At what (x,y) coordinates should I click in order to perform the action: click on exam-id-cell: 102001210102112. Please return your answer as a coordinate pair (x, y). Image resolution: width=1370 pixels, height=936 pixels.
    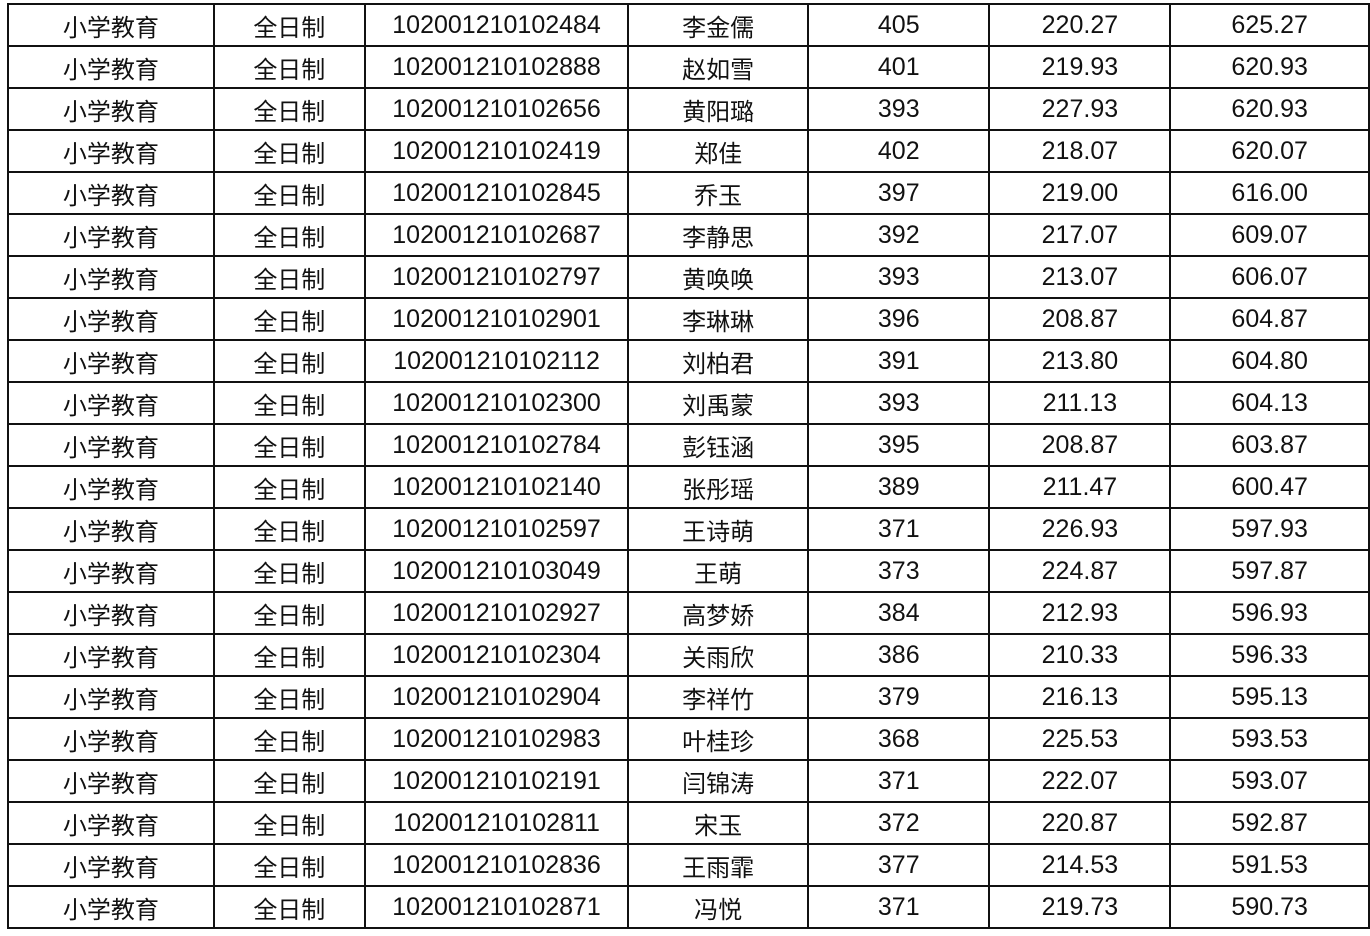
    Looking at the image, I should click on (496, 361).